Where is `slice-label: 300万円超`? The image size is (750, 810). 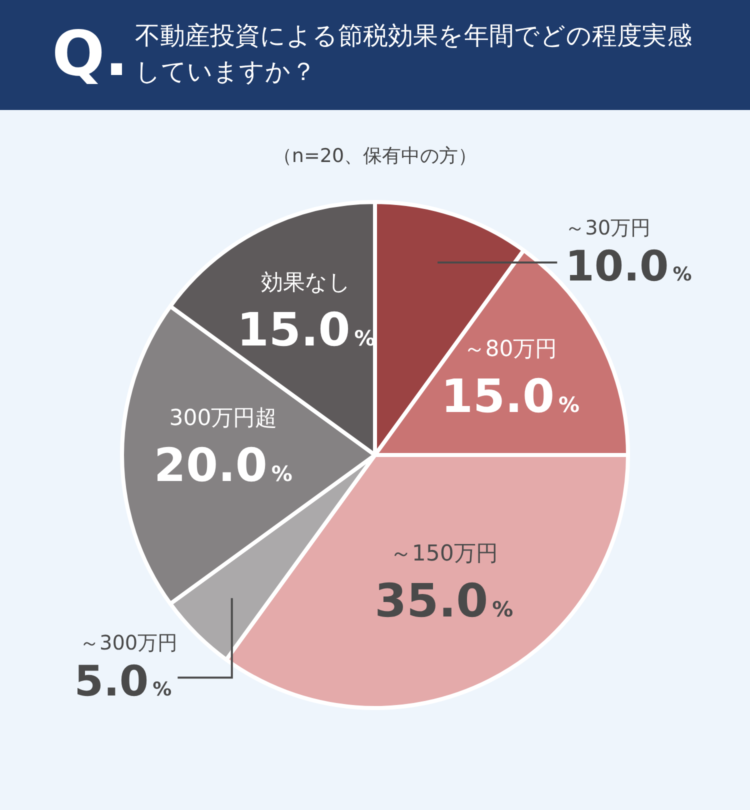
slice-label: 300万円超 is located at coordinates (223, 418).